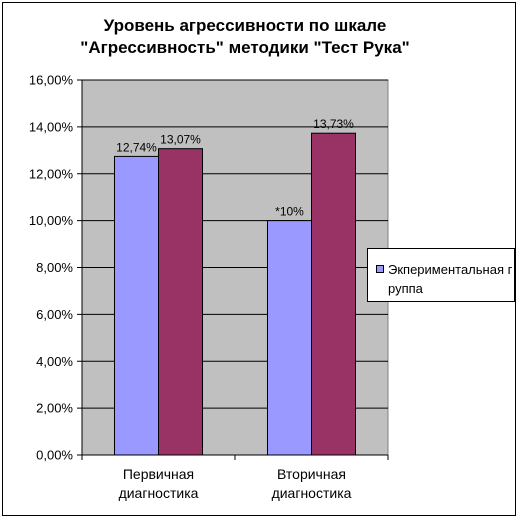 Image resolution: width=520 pixels, height=520 pixels. Describe the element at coordinates (180, 140) in the screenshot. I see `data-label: 13,07%` at that location.